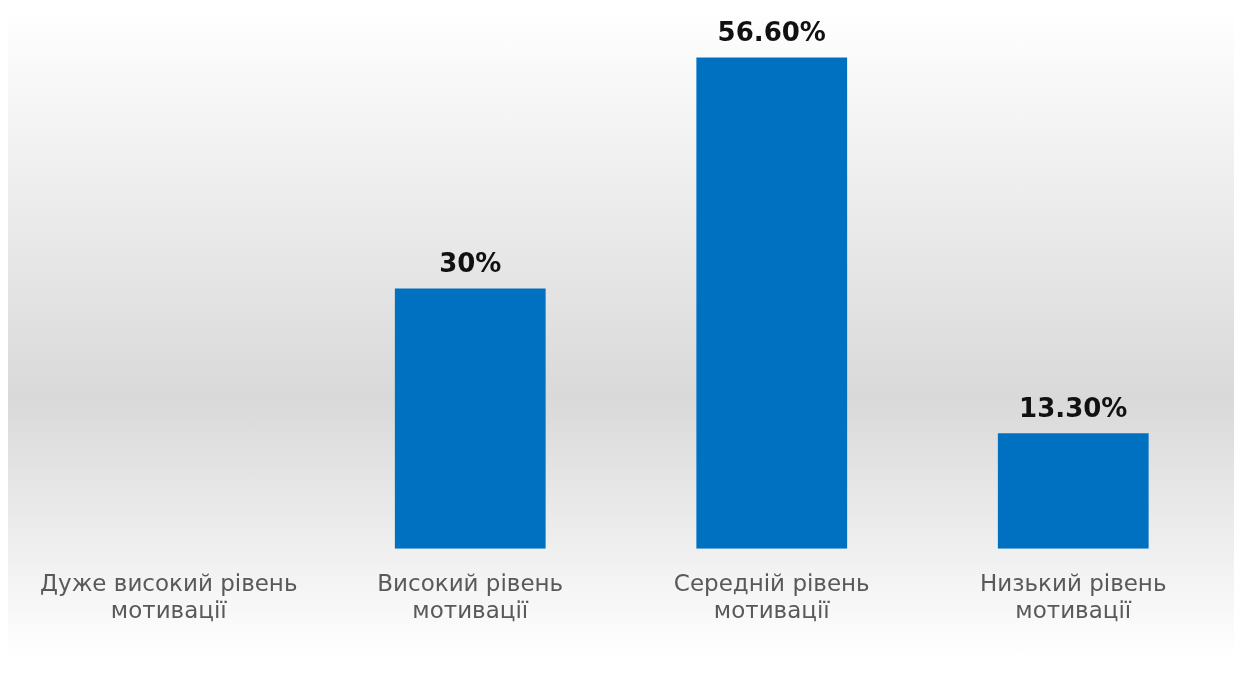 This screenshot has width=1242, height=675. What do you see at coordinates (470, 263) in the screenshot?
I see `data-label: 30%` at bounding box center [470, 263].